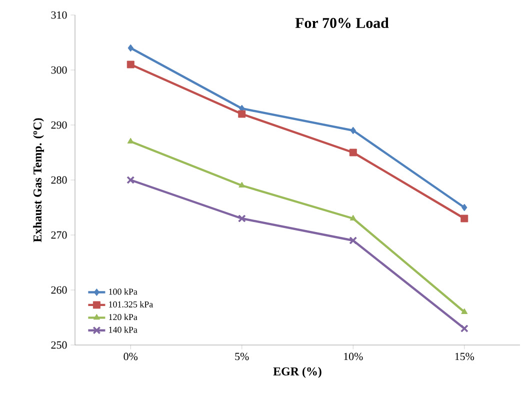  Describe the element at coordinates (59, 125) in the screenshot. I see `y-tick-label: 290` at that location.